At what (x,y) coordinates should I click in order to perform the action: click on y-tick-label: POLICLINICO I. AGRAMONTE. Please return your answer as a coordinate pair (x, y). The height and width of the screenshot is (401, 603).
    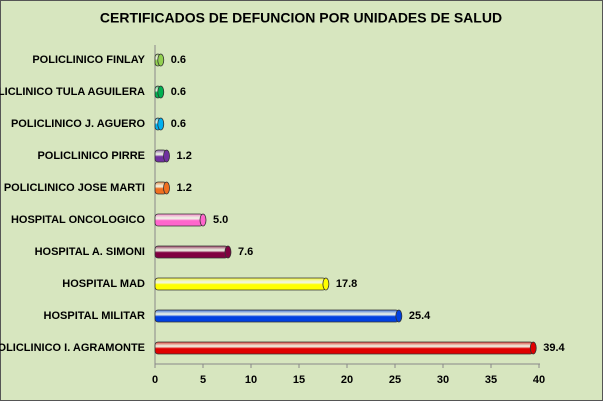
    Looking at the image, I should click on (72, 348).